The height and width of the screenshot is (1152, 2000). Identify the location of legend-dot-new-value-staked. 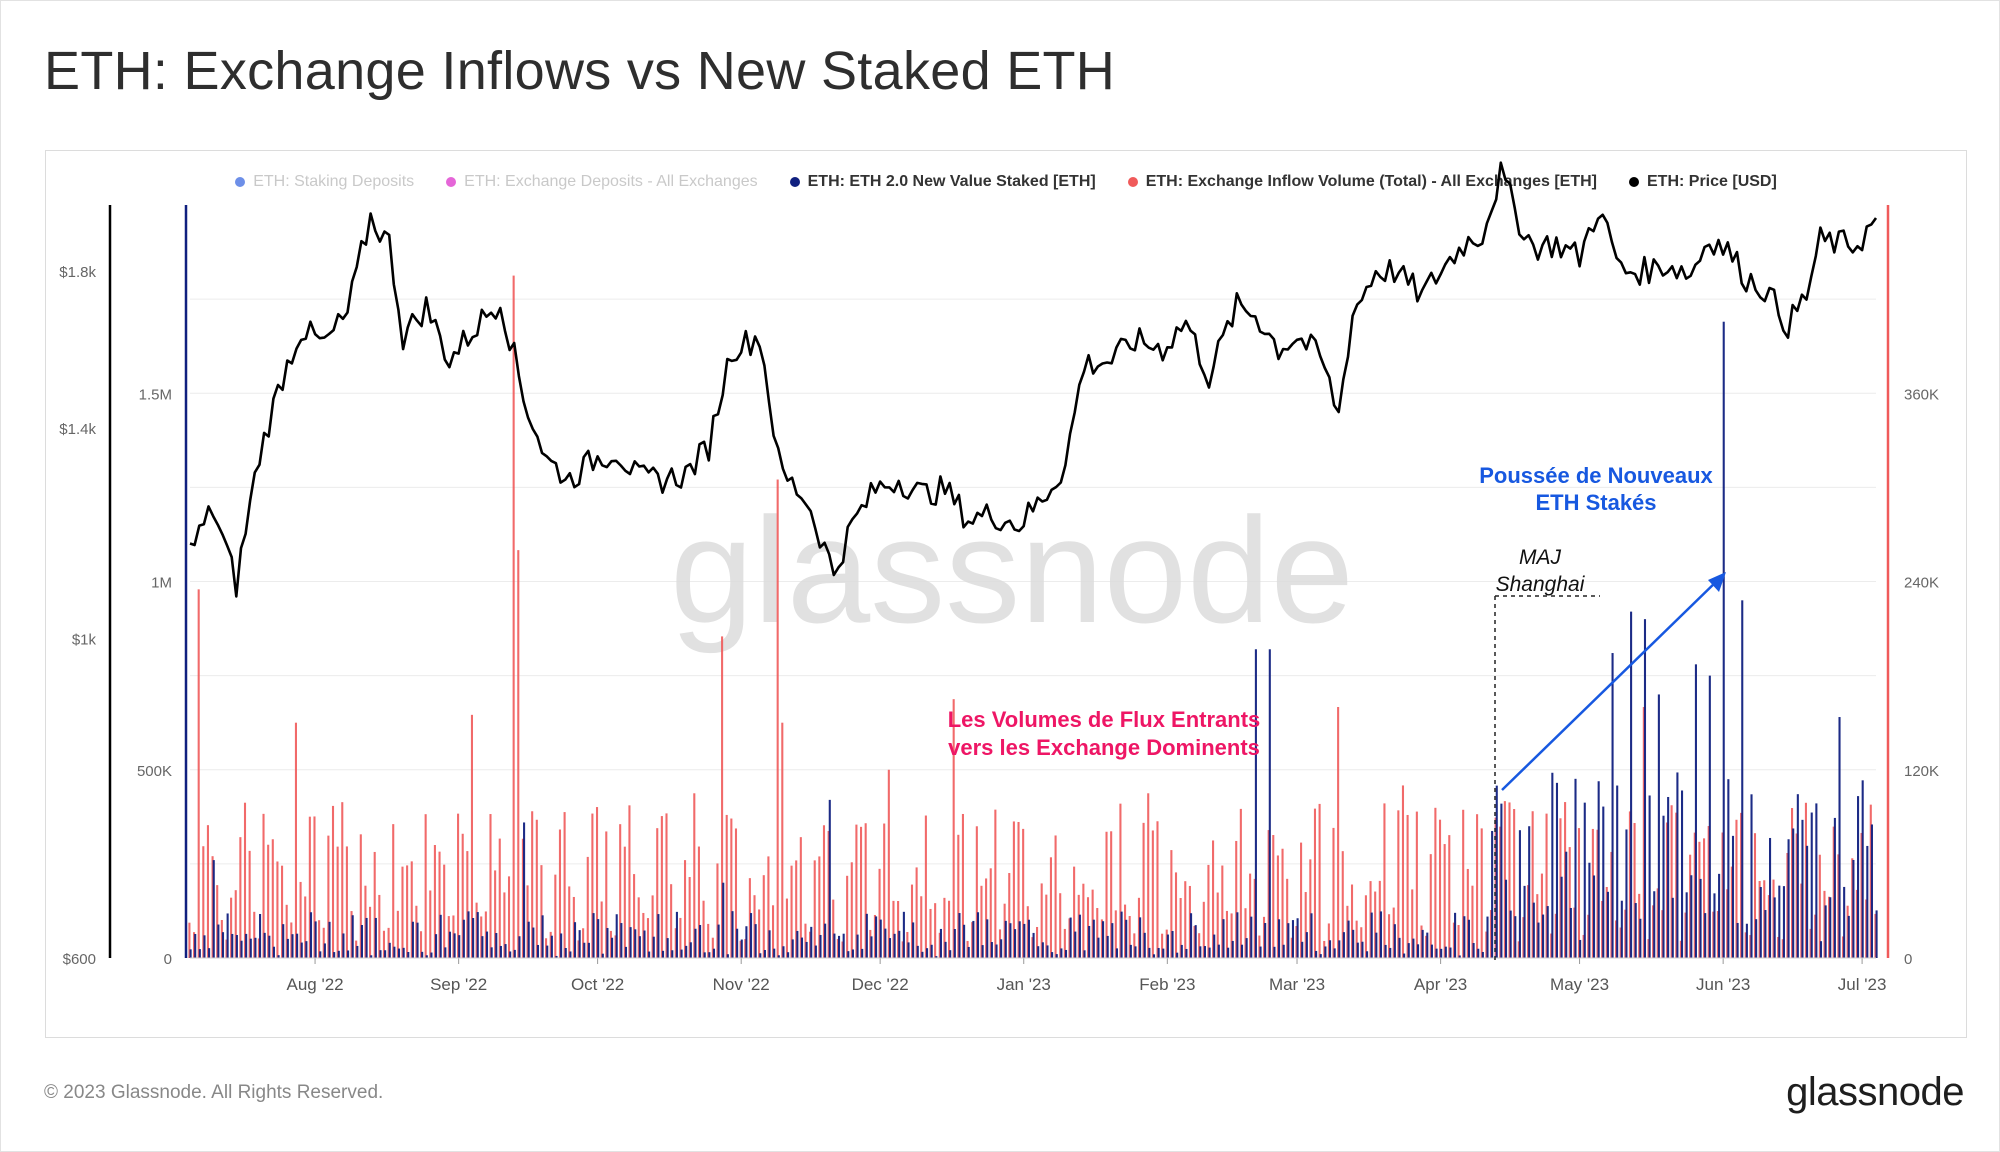
(794, 182).